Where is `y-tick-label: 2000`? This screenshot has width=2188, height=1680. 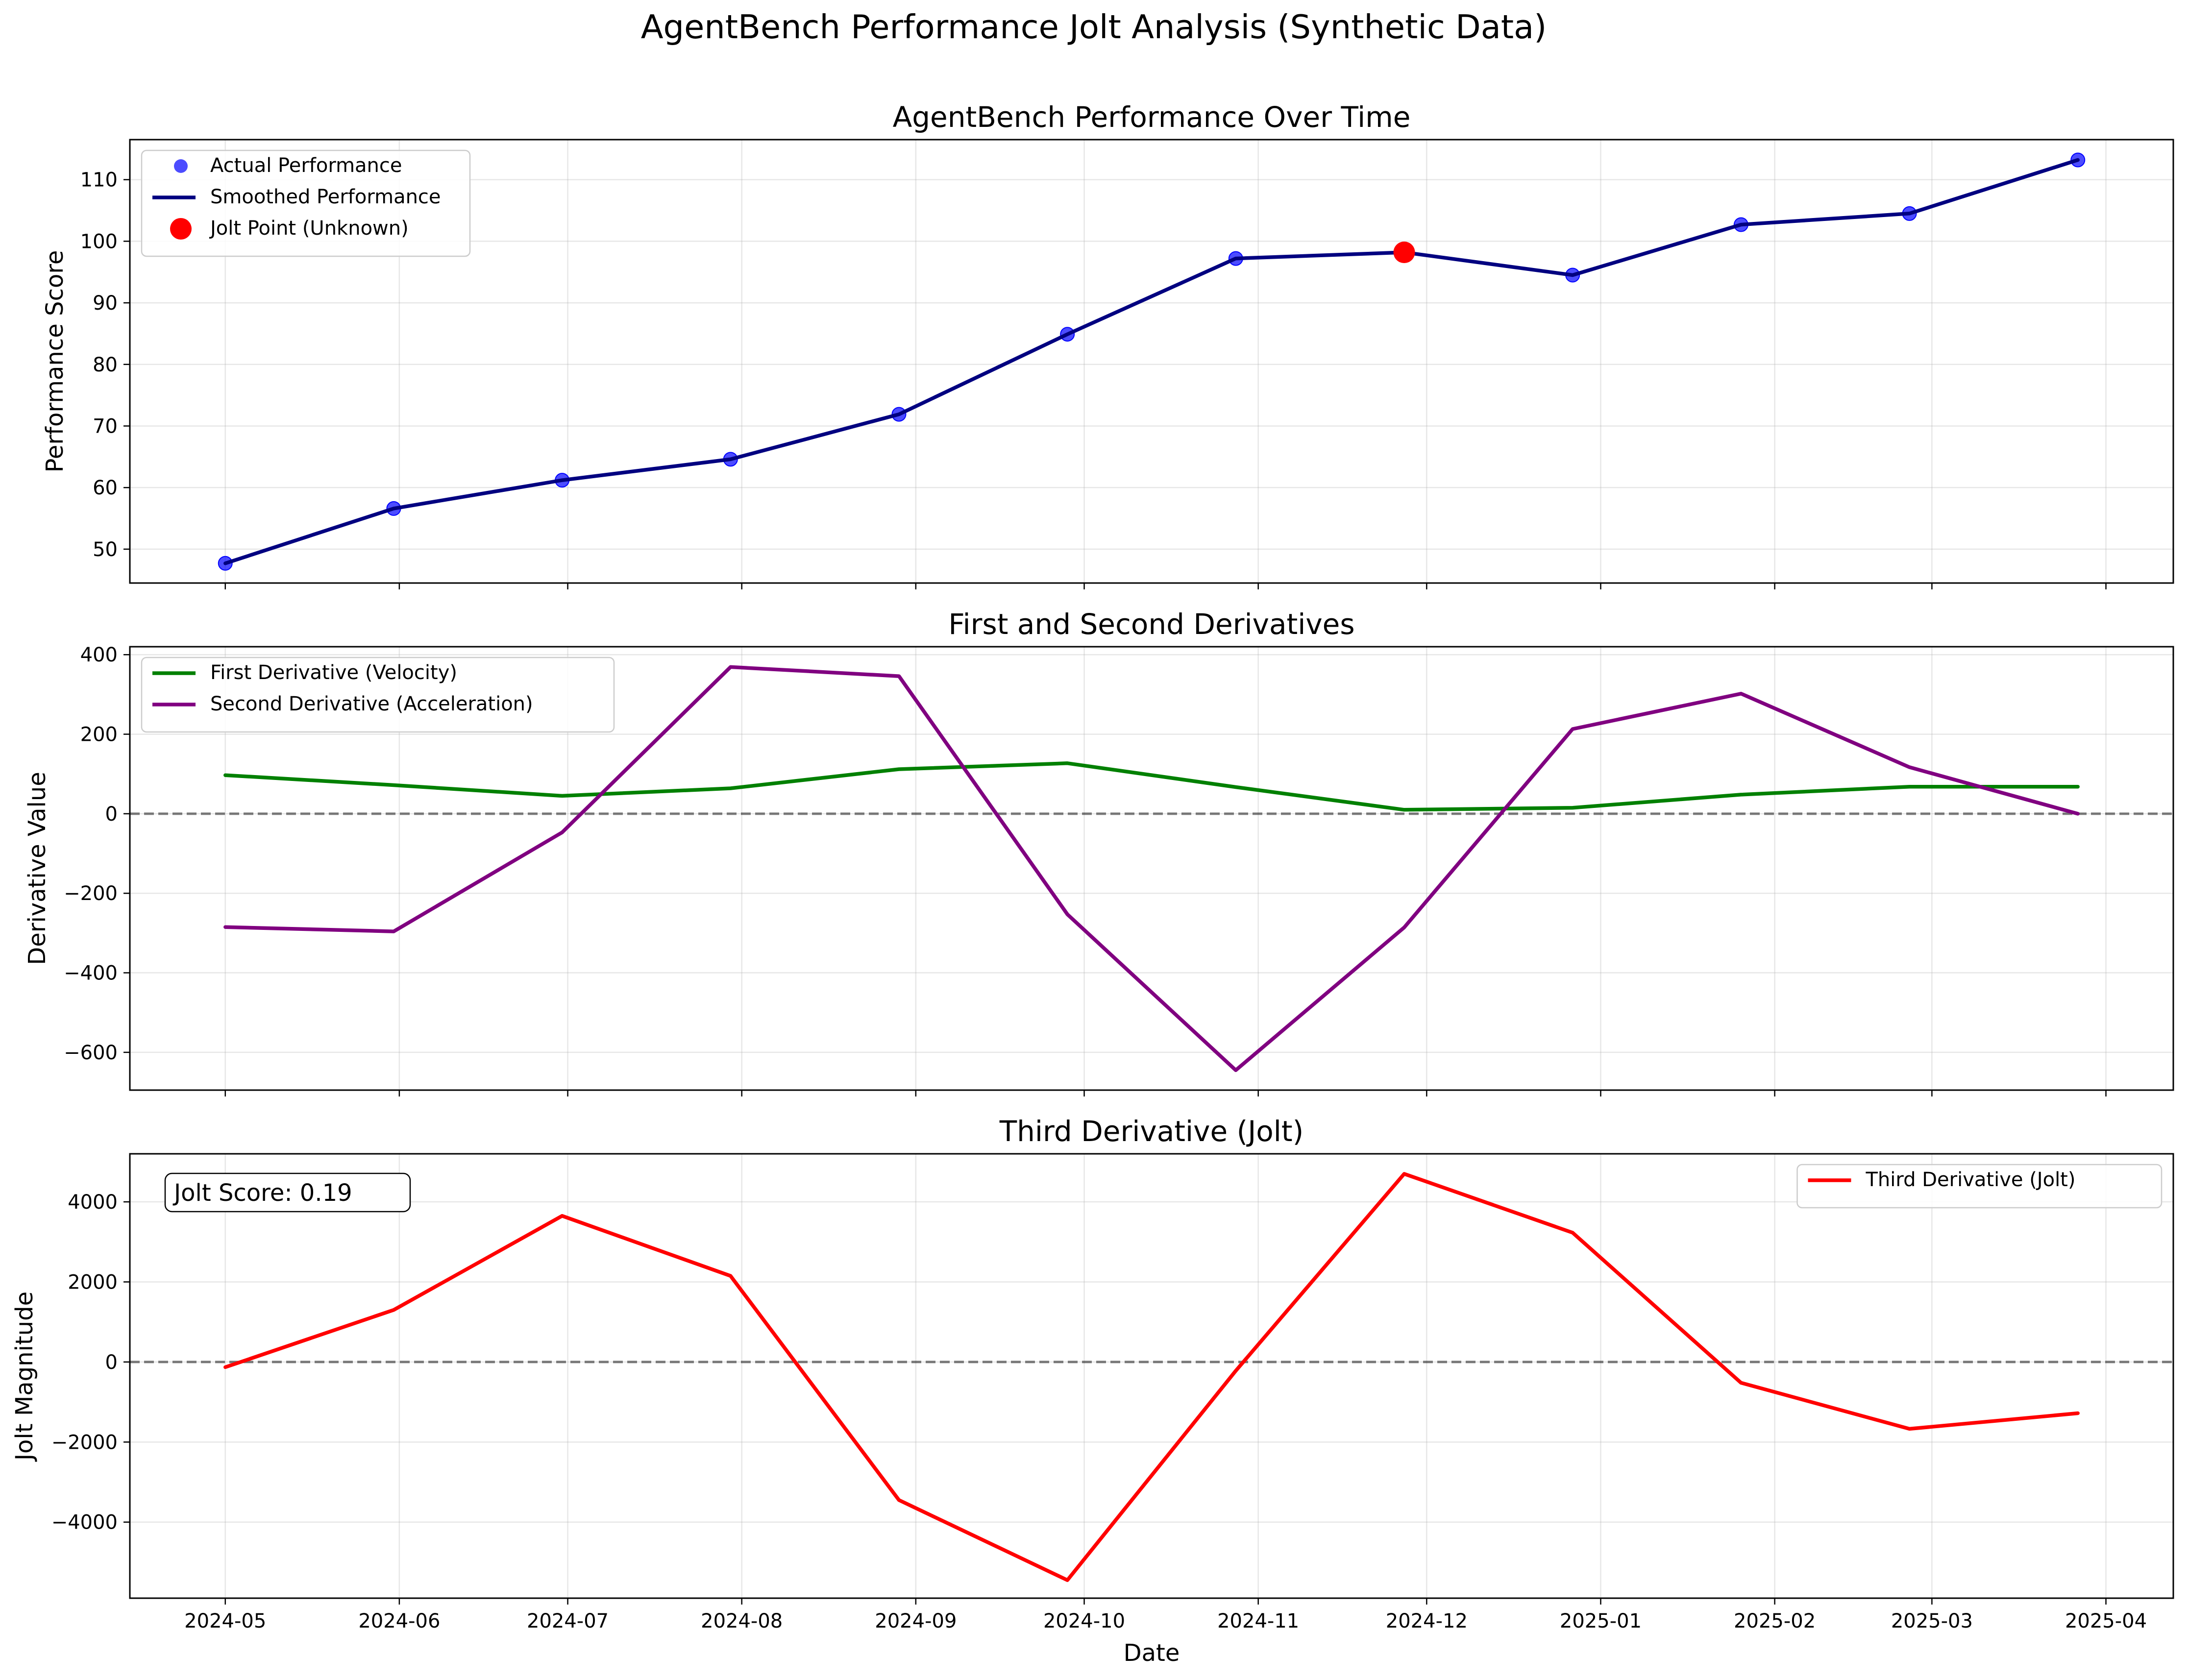 y-tick-label: 2000 is located at coordinates (93, 1282).